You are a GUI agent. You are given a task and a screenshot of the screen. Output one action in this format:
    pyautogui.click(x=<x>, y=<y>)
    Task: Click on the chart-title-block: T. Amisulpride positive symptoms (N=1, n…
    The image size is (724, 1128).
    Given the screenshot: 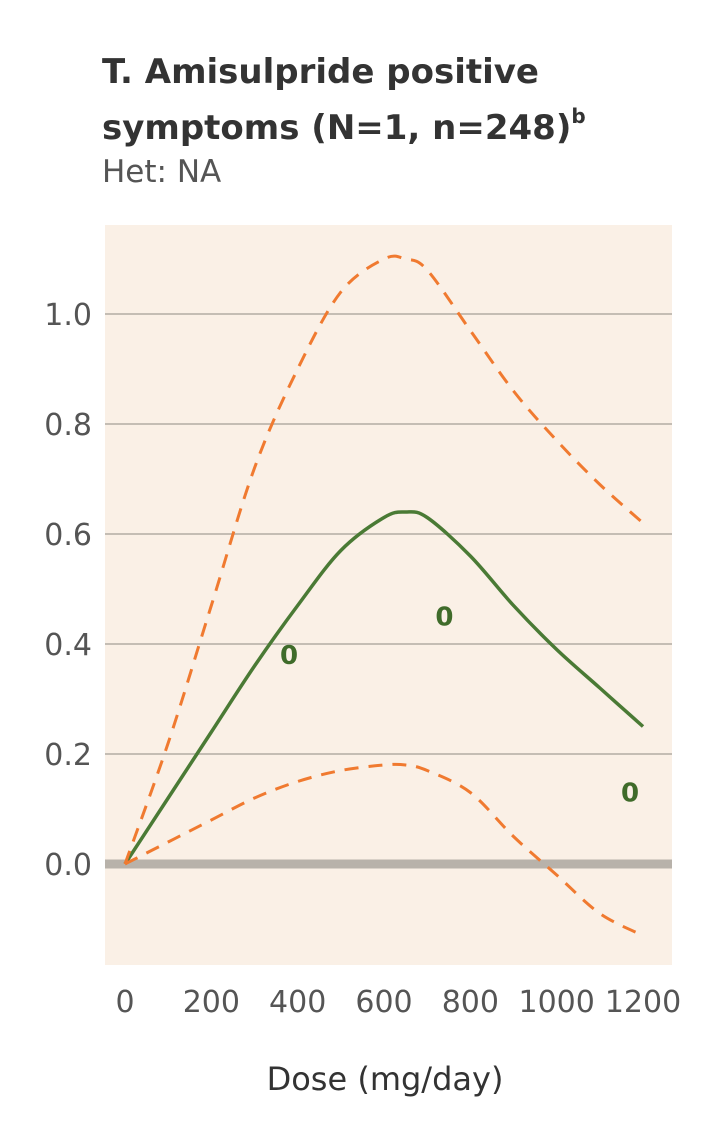 What is the action you would take?
    pyautogui.click(x=344, y=121)
    